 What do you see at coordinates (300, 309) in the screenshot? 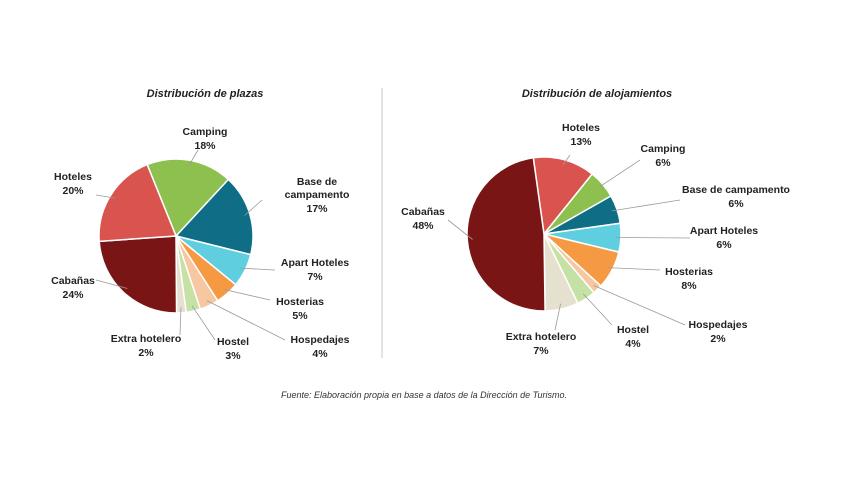
I see `plazas-label-hosterias: Hosterias 5%` at bounding box center [300, 309].